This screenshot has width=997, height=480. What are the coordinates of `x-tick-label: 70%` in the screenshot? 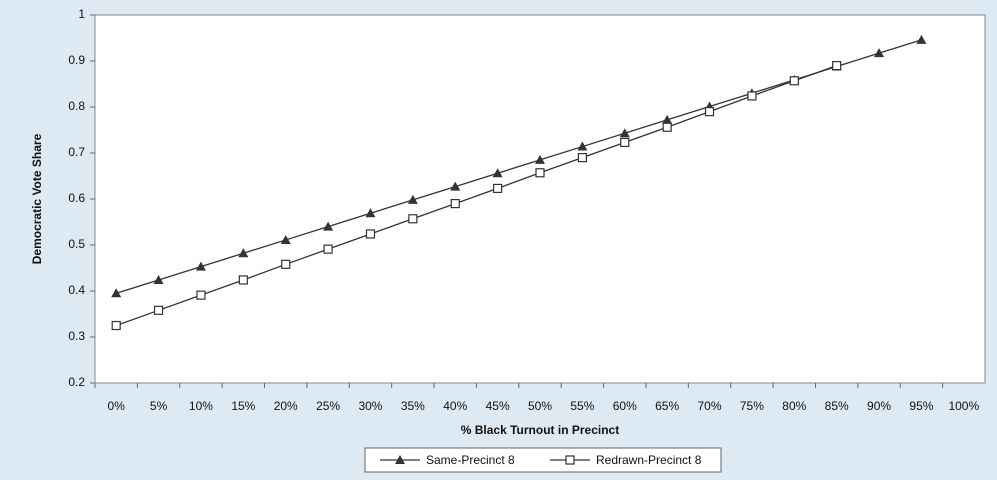 It's located at (710, 406).